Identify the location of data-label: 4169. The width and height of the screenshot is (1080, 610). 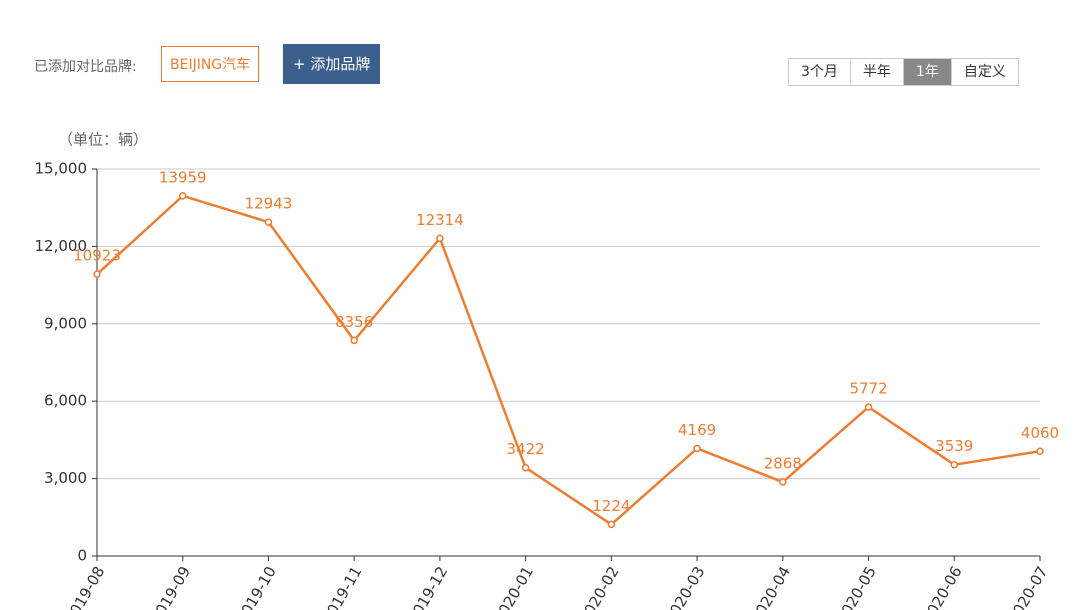
(697, 430).